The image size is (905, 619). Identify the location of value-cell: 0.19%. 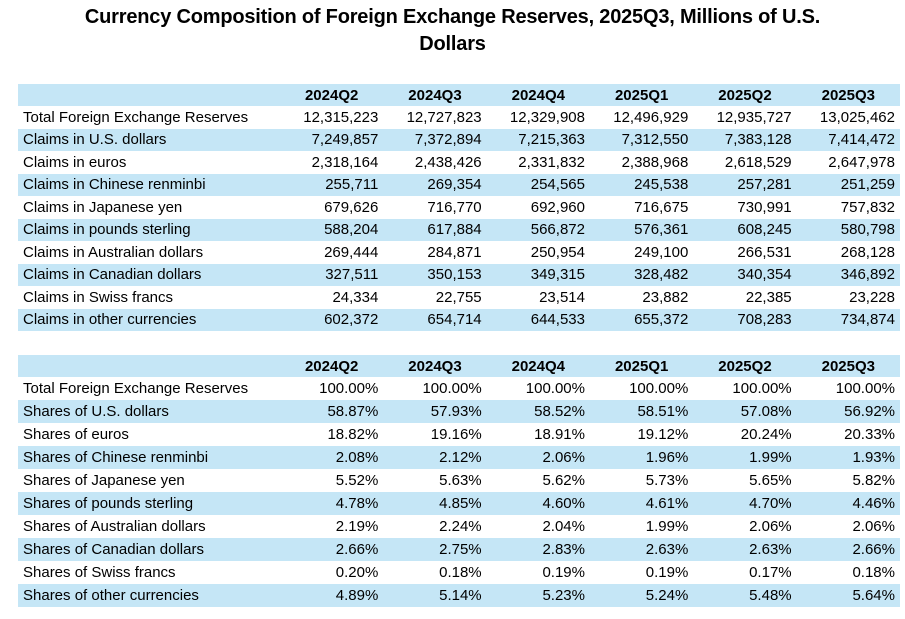
(563, 572).